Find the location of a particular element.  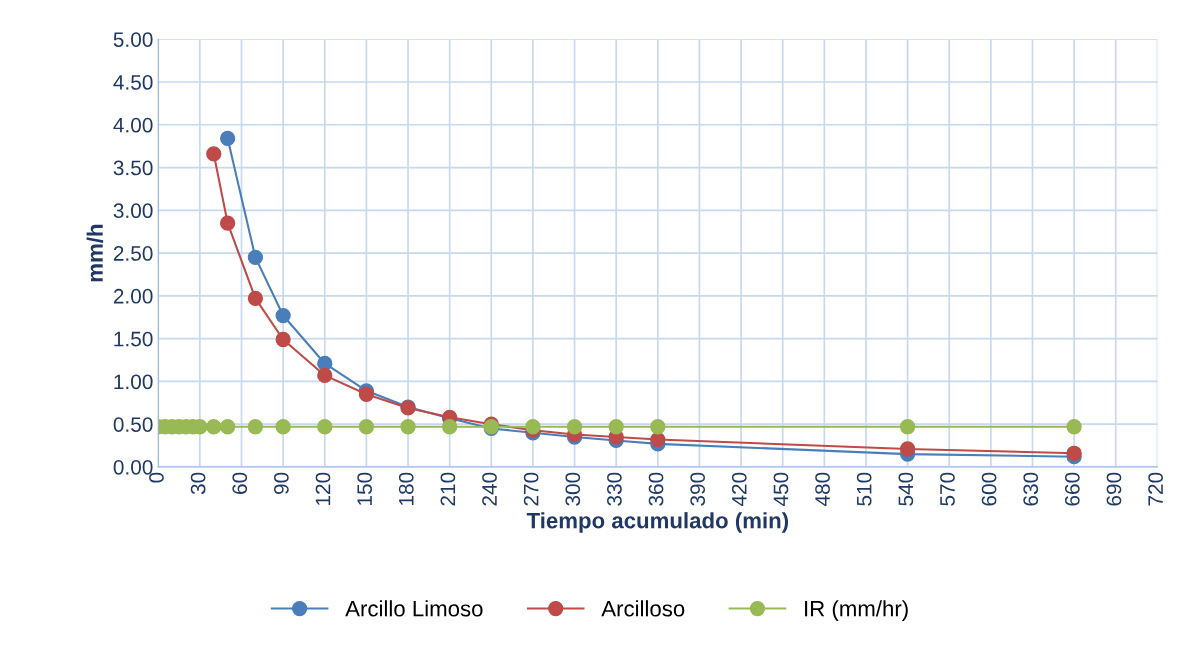

x-tick-label: 90 is located at coordinates (281, 483).